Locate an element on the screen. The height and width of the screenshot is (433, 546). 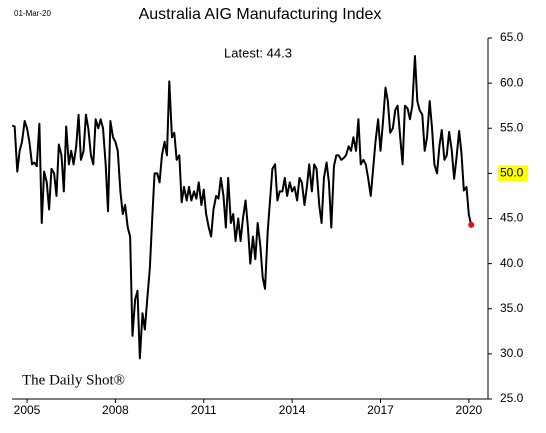
y-tick-label: 35.0 is located at coordinates (512, 308).